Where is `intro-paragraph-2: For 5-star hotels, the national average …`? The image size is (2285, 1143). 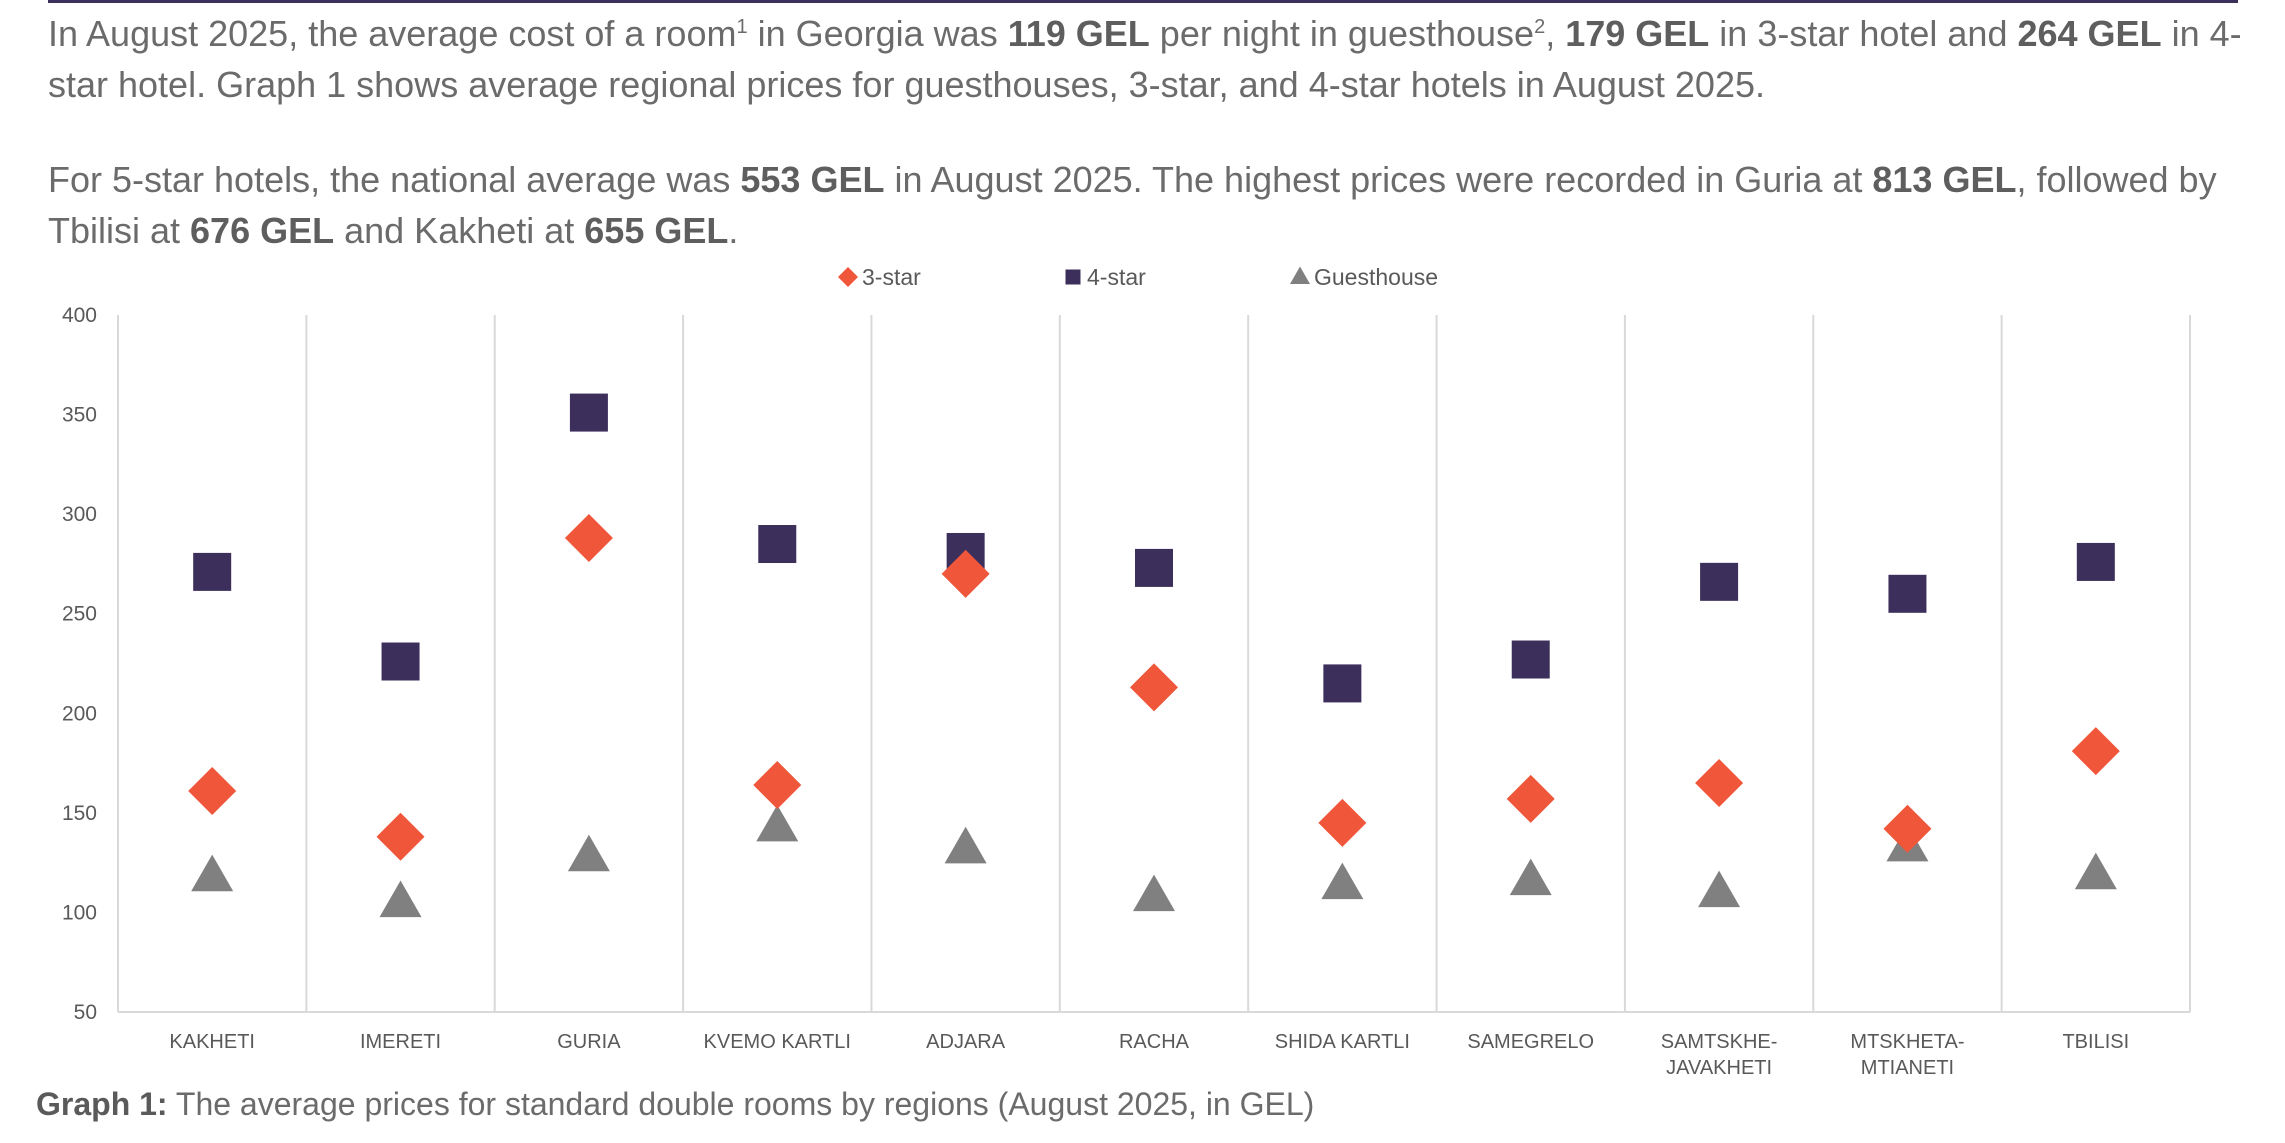 intro-paragraph-2: For 5-star hotels, the national average … is located at coordinates (1132, 205).